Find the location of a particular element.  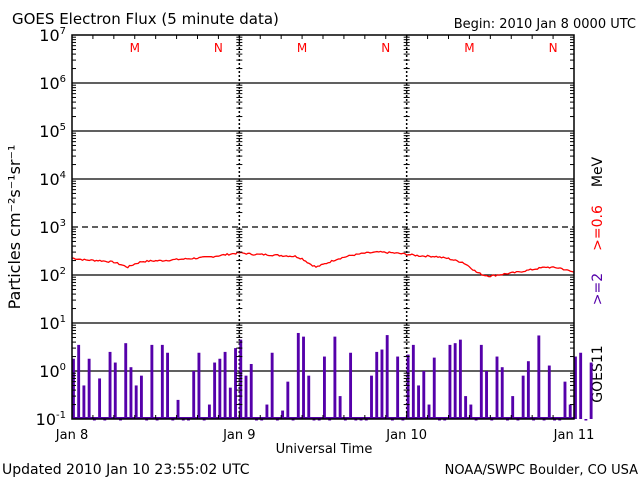

footer-source: NOAA/SWPC Boulder, CO USA is located at coordinates (541, 470).